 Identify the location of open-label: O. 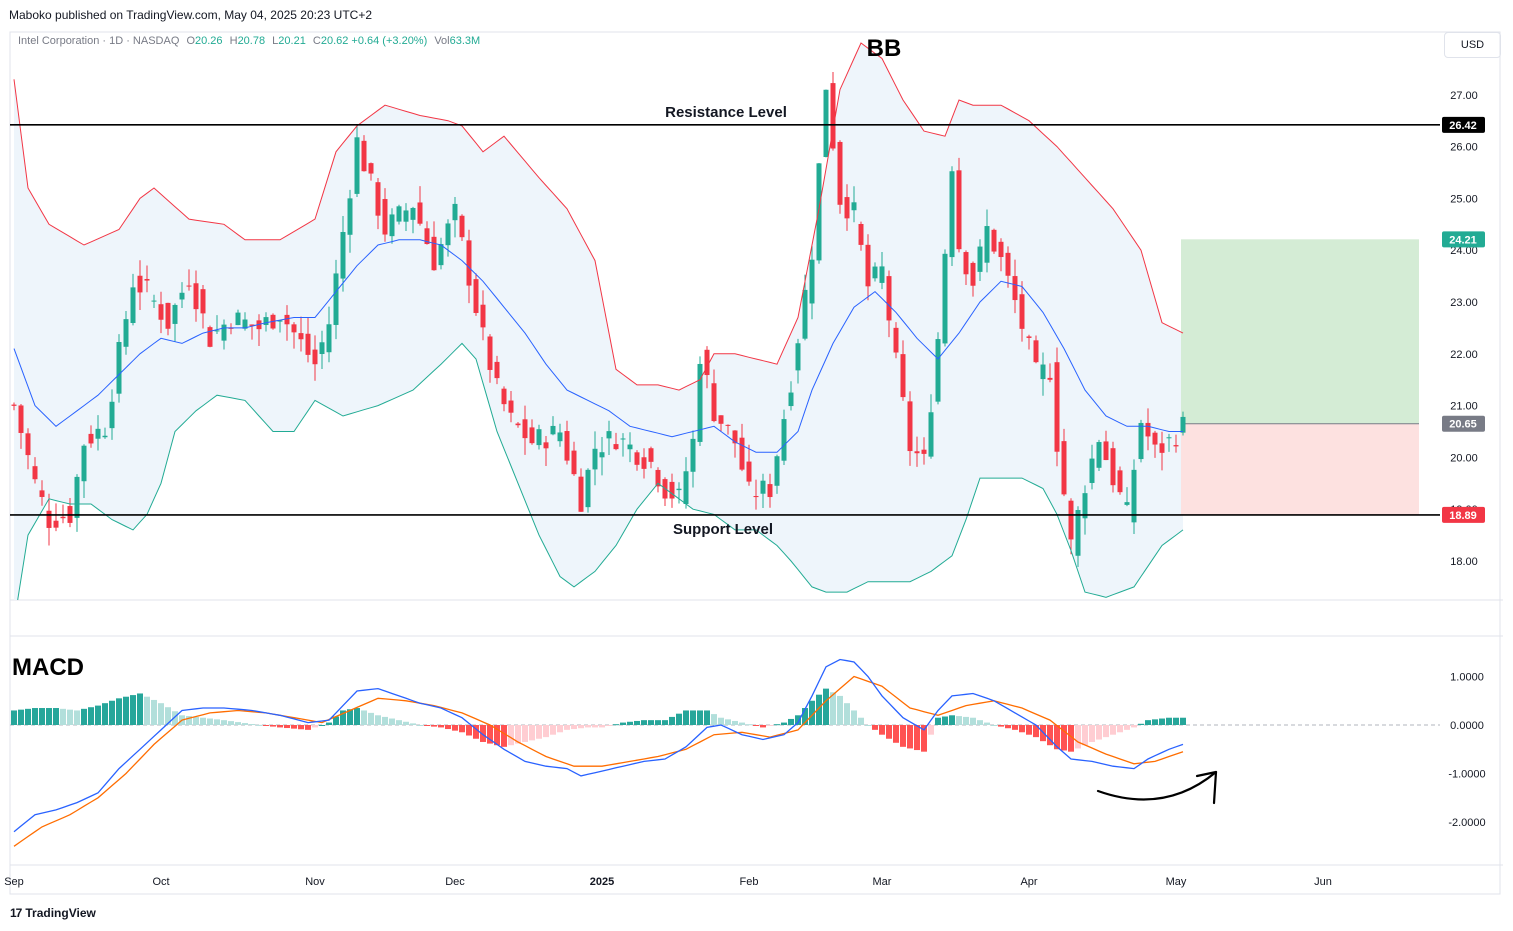
(191, 41).